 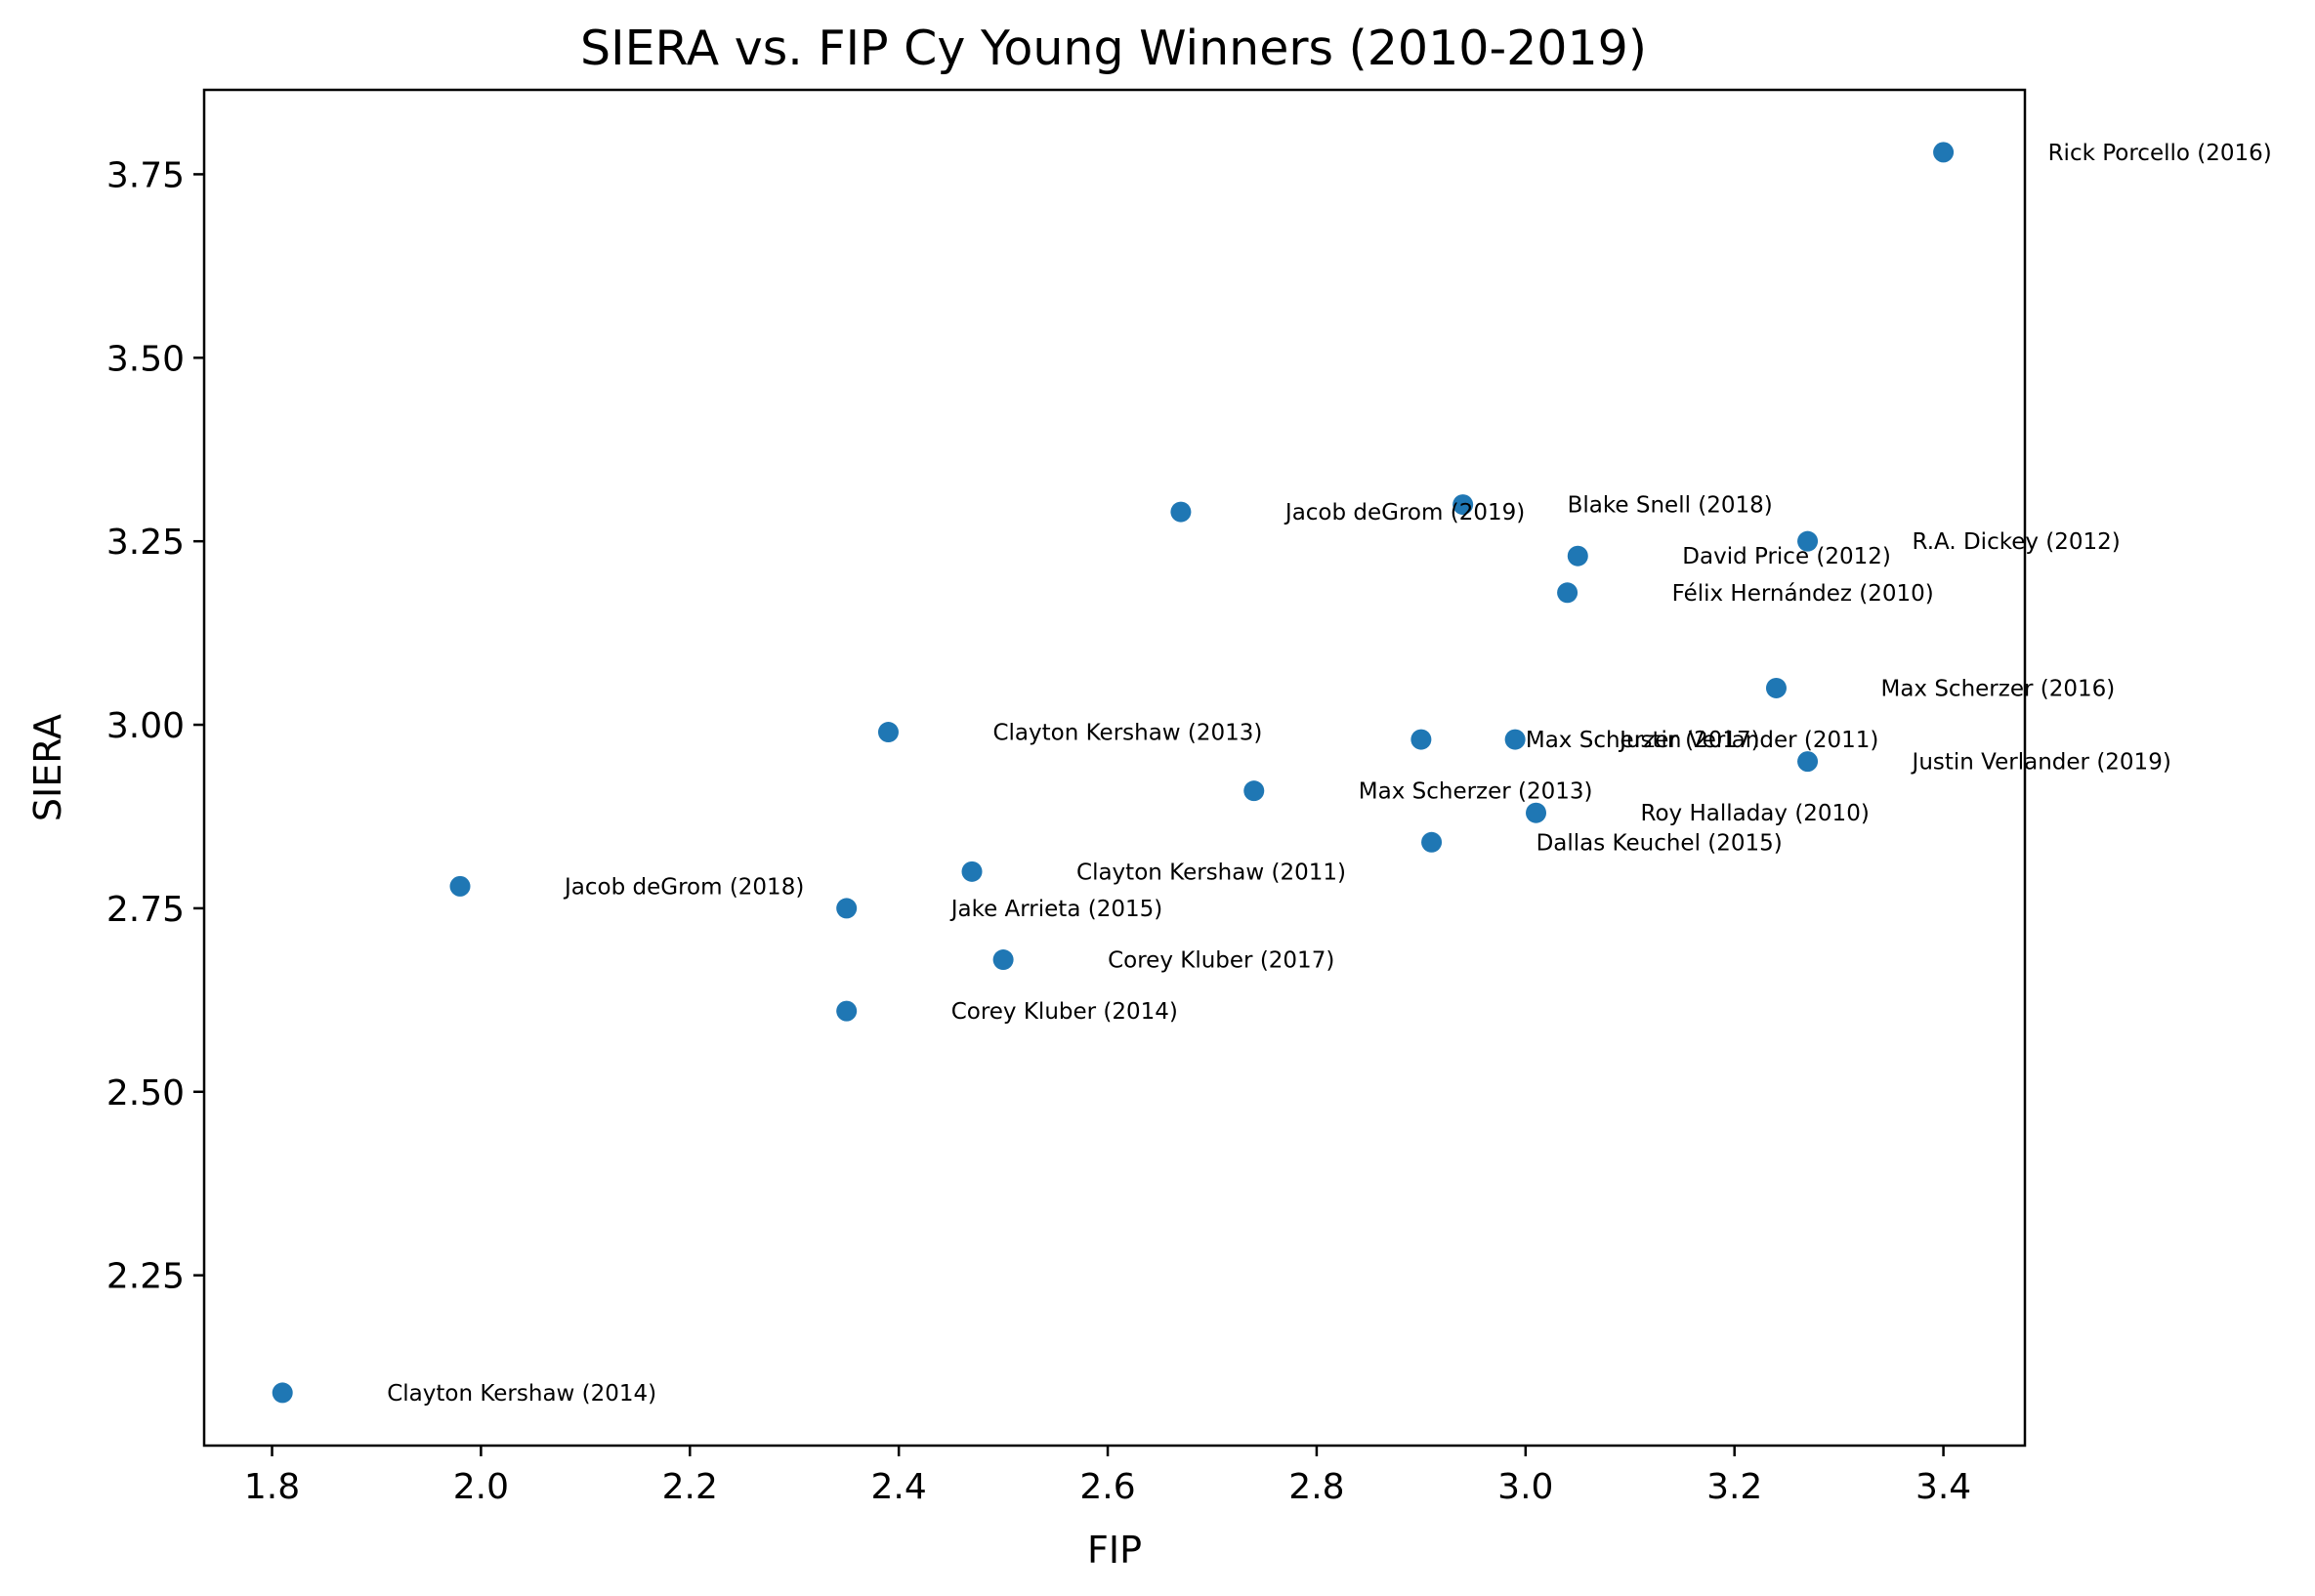 What do you see at coordinates (2017, 542) in the screenshot?
I see `point-label: R.A. Dickey (2012)` at bounding box center [2017, 542].